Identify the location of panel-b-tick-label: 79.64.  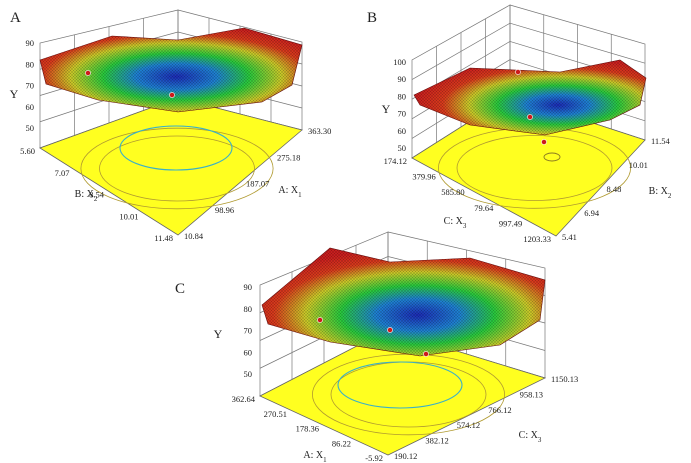
(484, 208).